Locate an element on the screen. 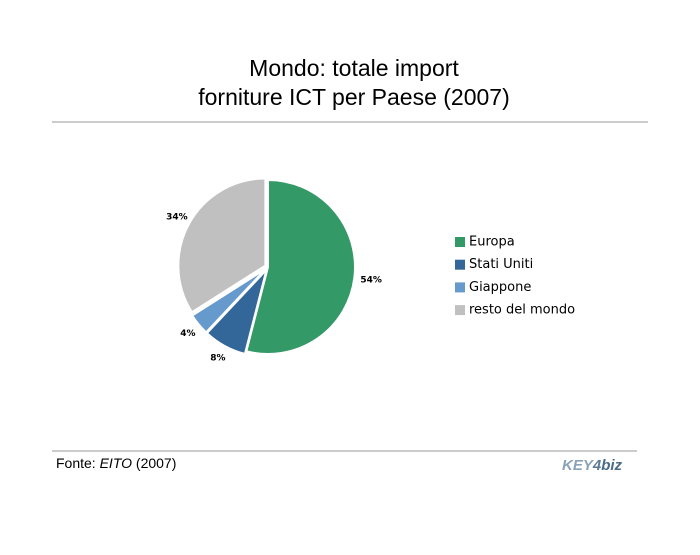  legend-label: Europa is located at coordinates (492, 242).